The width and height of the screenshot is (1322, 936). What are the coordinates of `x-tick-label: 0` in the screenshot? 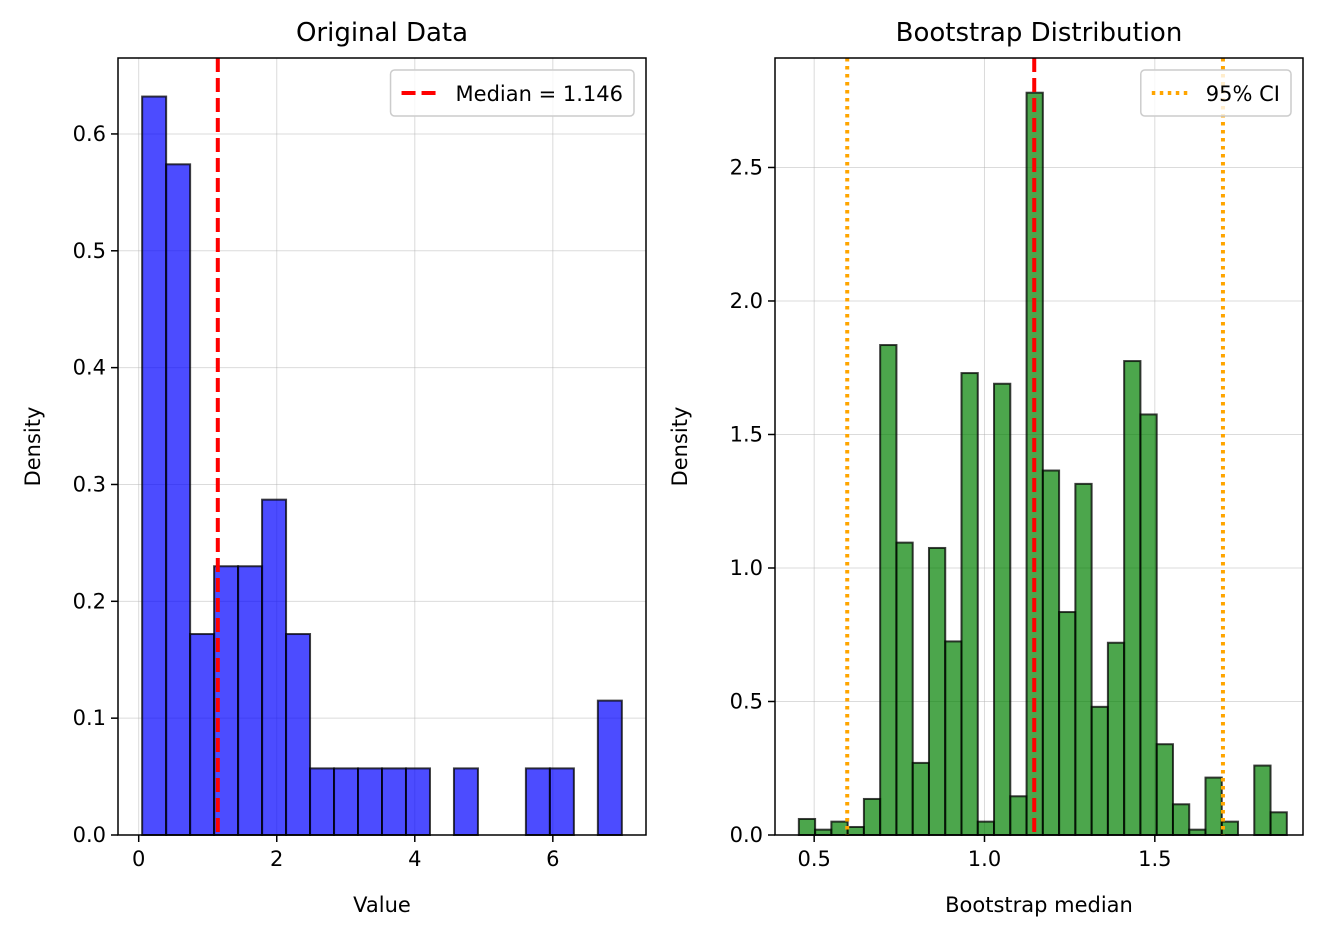 It's located at (138, 859).